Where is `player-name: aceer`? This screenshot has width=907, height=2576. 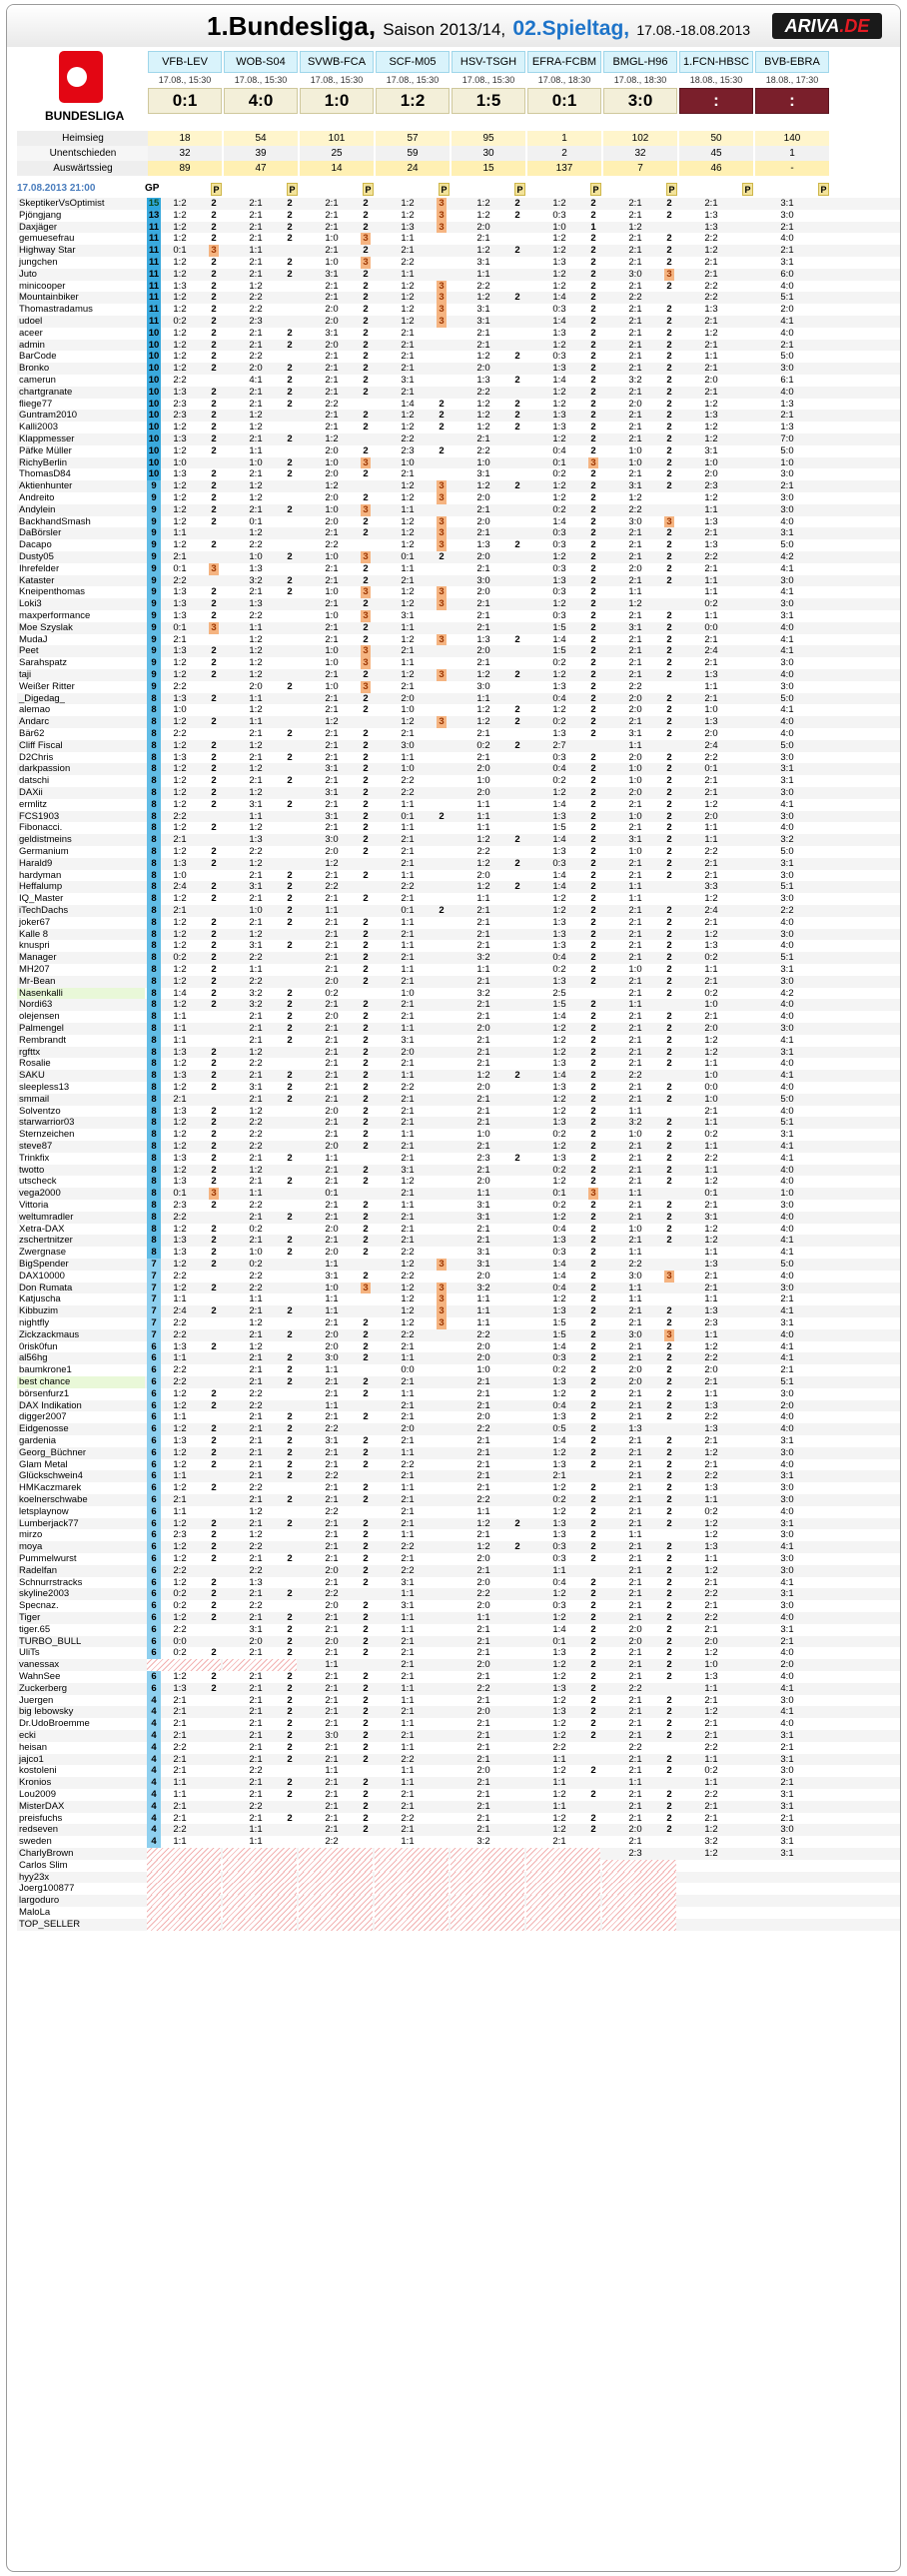 player-name: aceer is located at coordinates (31, 333).